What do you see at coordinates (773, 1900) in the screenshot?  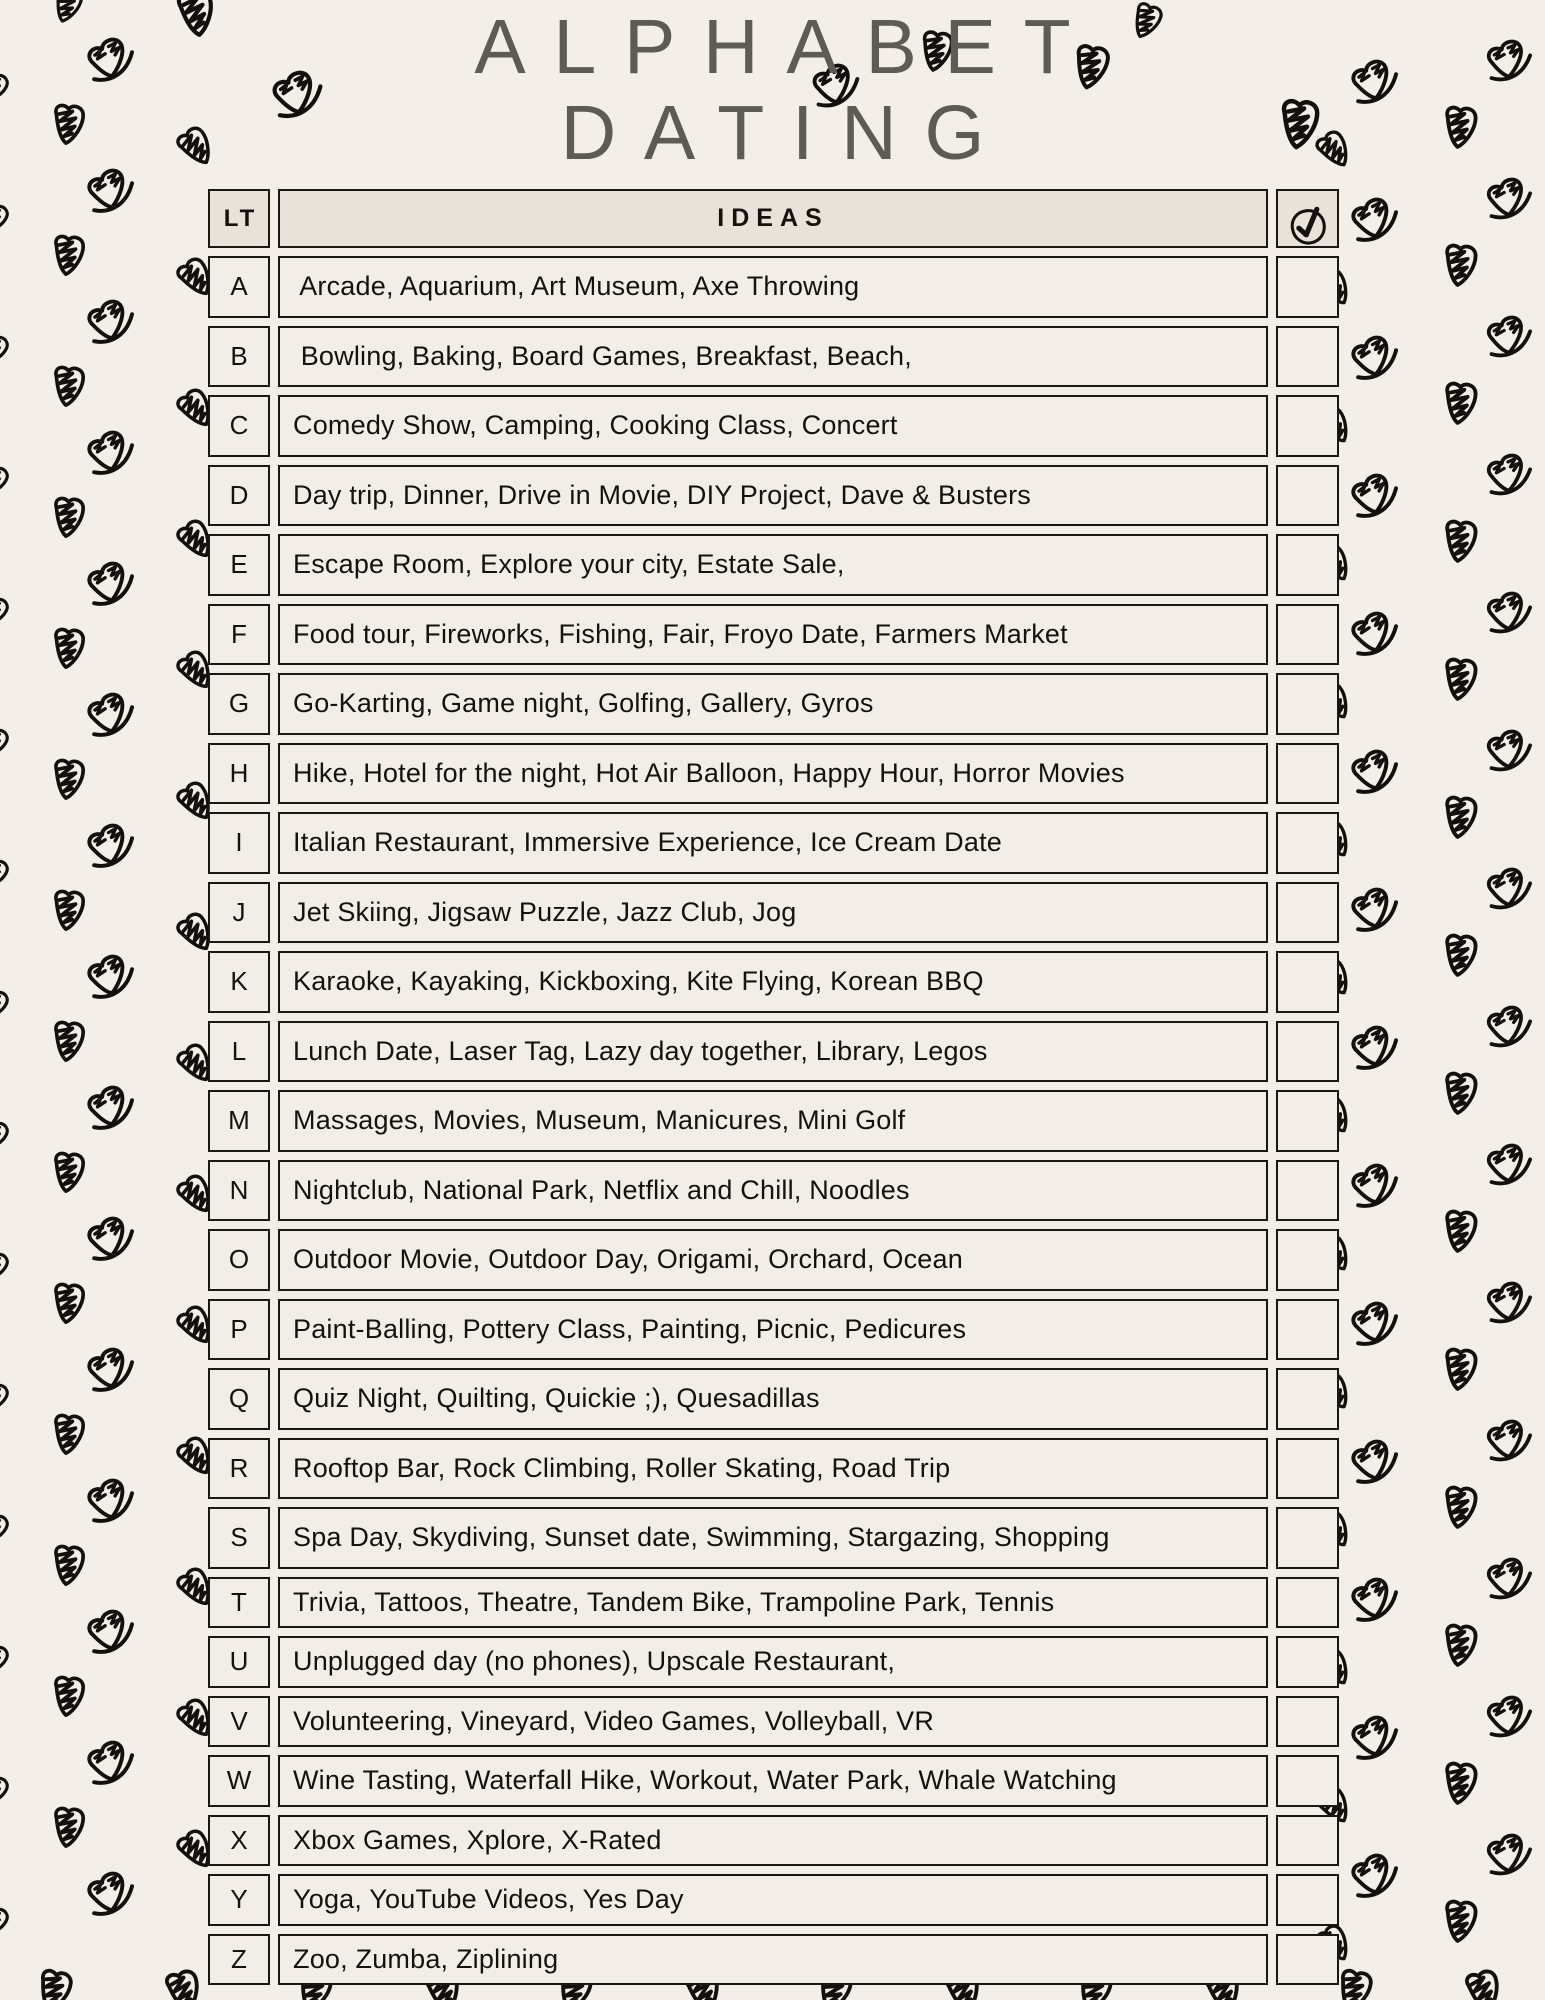 I see `table-row: Y Yoga, YouTube Videos, Yes Day` at bounding box center [773, 1900].